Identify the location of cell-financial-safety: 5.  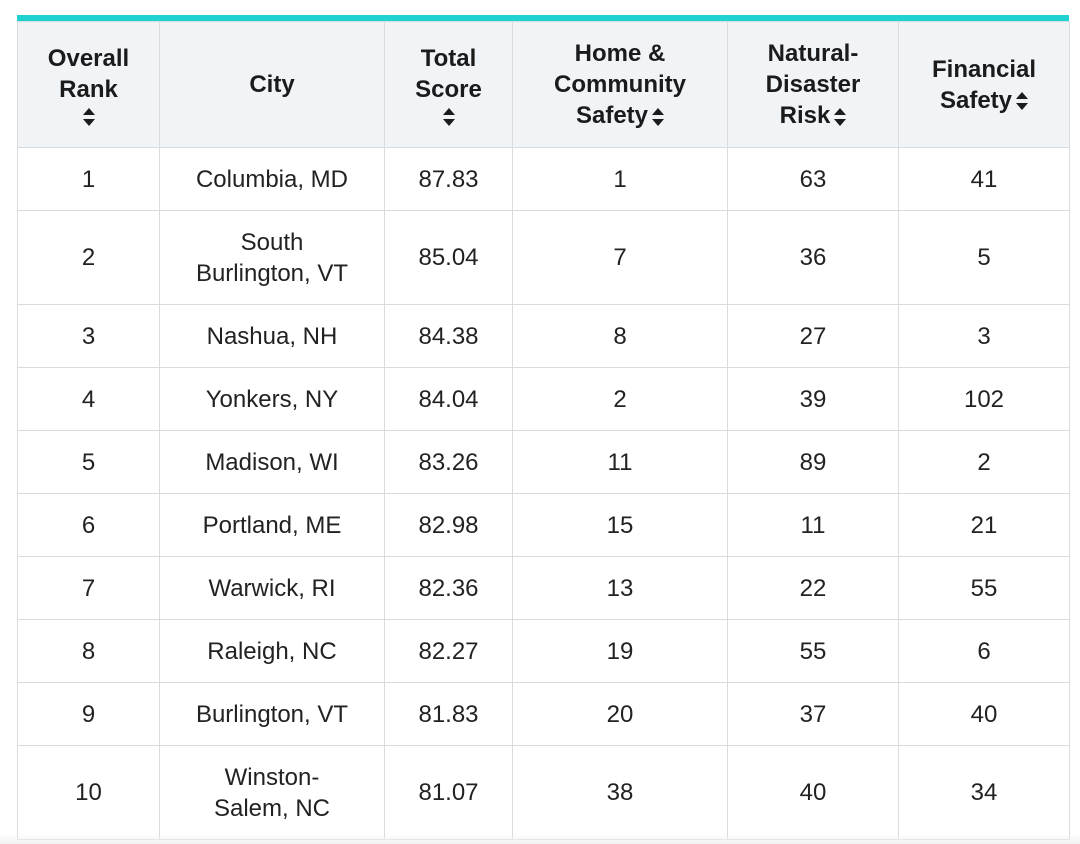
(984, 258).